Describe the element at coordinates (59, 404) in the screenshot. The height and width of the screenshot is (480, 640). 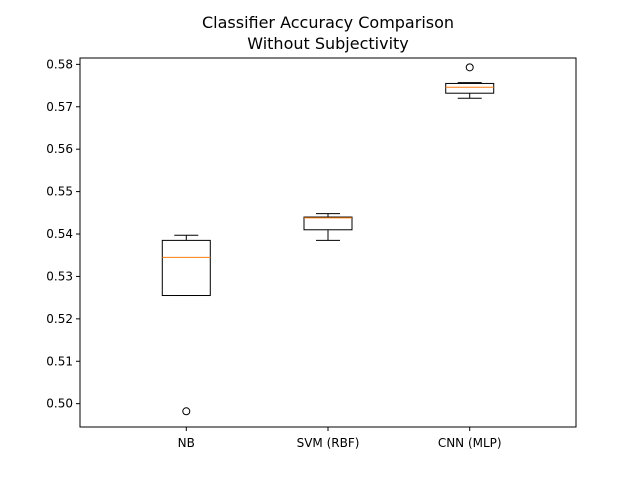
I see `y-tick-label: 0.50` at that location.